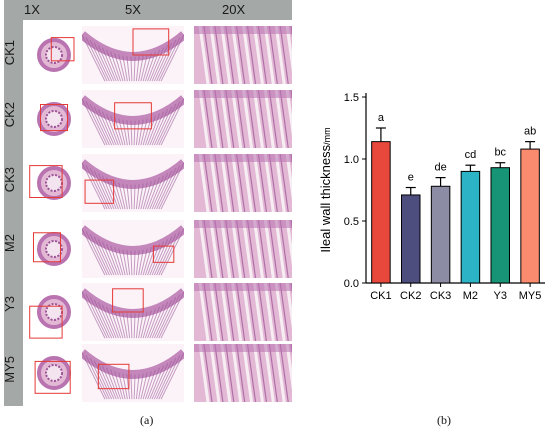 The height and width of the screenshot is (428, 550). What do you see at coordinates (530, 216) in the screenshot?
I see `bar-my5` at bounding box center [530, 216].